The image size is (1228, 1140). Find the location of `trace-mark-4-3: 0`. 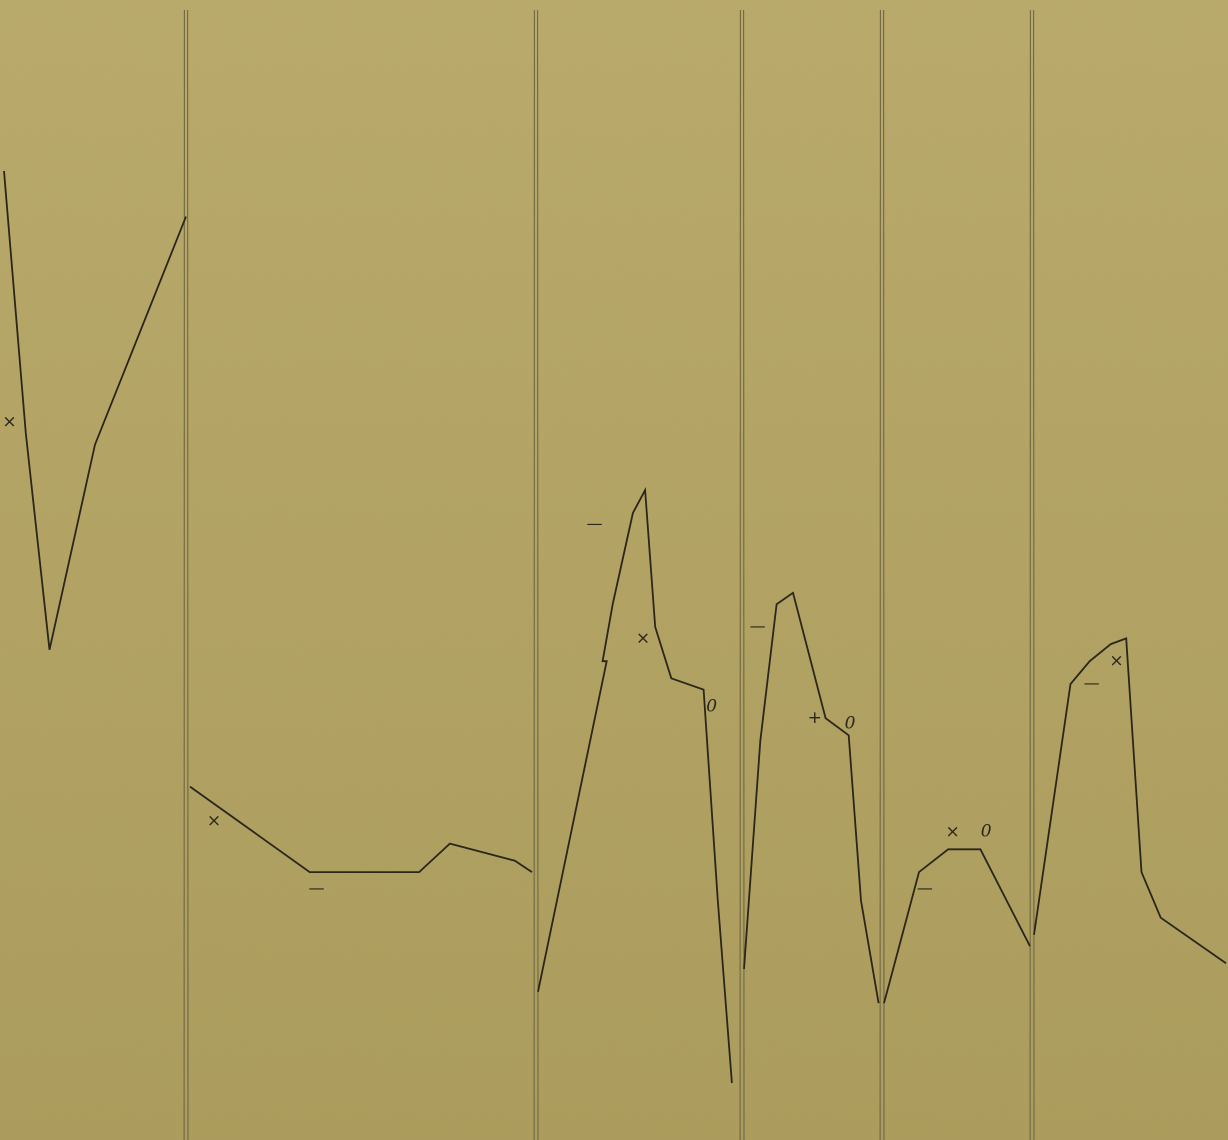

trace-mark-4-3: 0 is located at coordinates (850, 723).